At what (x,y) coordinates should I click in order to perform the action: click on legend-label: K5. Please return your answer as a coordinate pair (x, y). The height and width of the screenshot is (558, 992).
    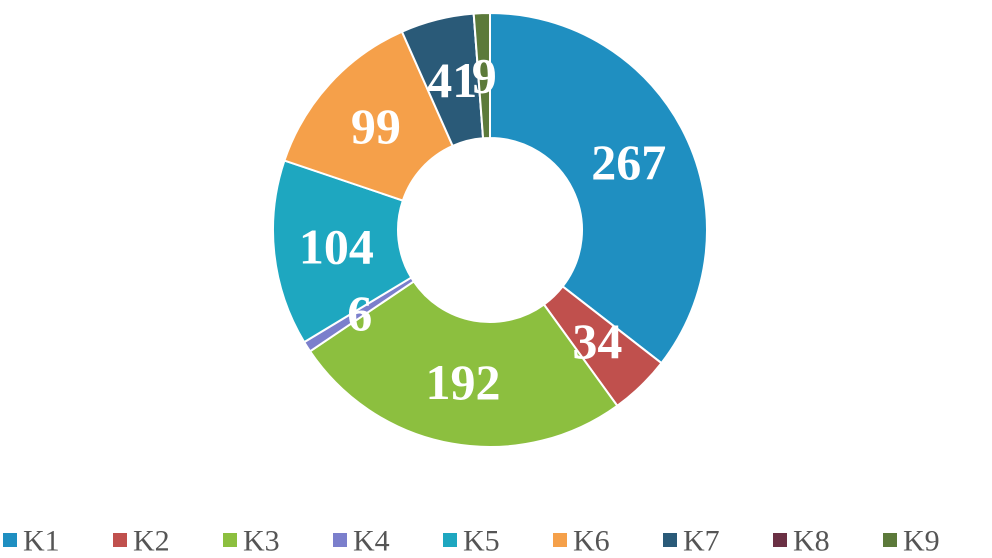
    Looking at the image, I should click on (481, 541).